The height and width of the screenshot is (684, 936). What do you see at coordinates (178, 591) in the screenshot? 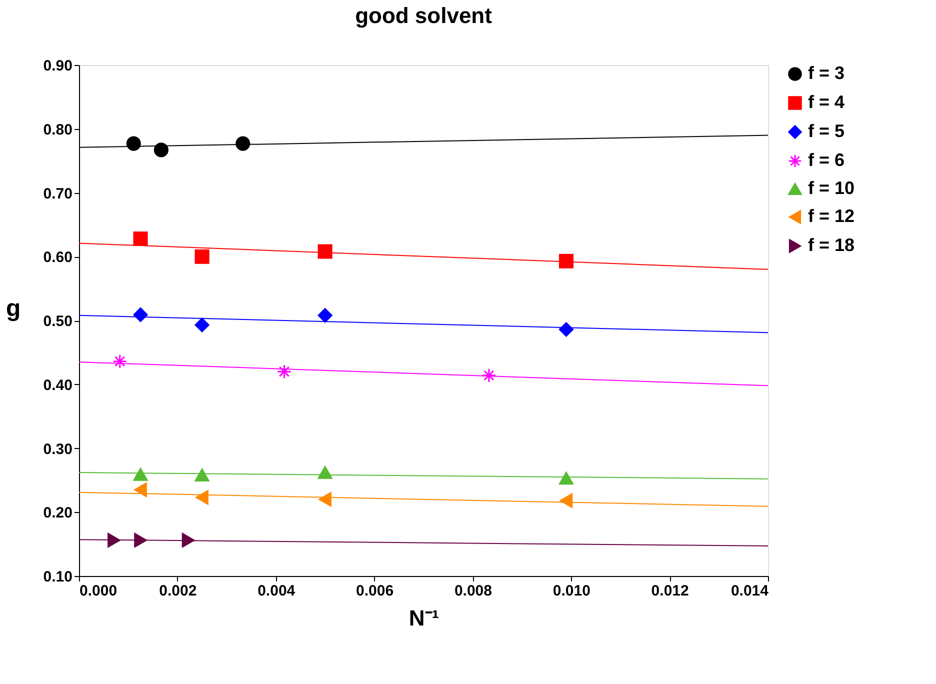
I see `x-tick-label: 0.002` at bounding box center [178, 591].